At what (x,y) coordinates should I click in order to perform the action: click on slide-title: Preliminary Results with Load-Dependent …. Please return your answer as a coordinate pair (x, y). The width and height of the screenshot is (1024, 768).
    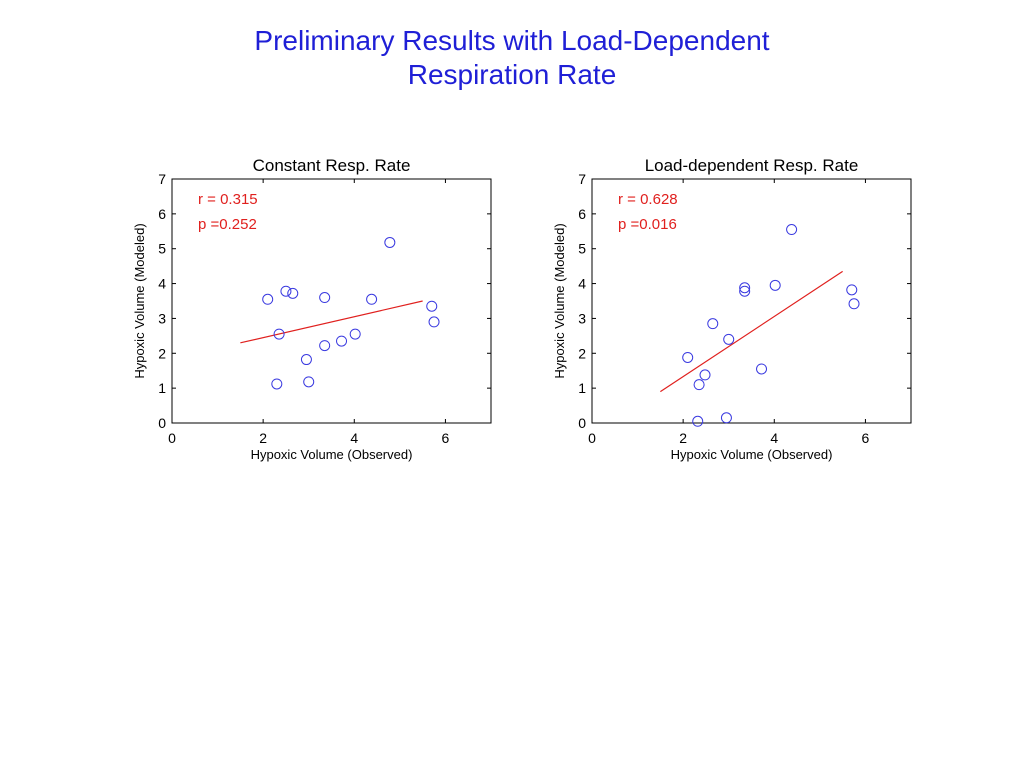
    Looking at the image, I should click on (512, 58).